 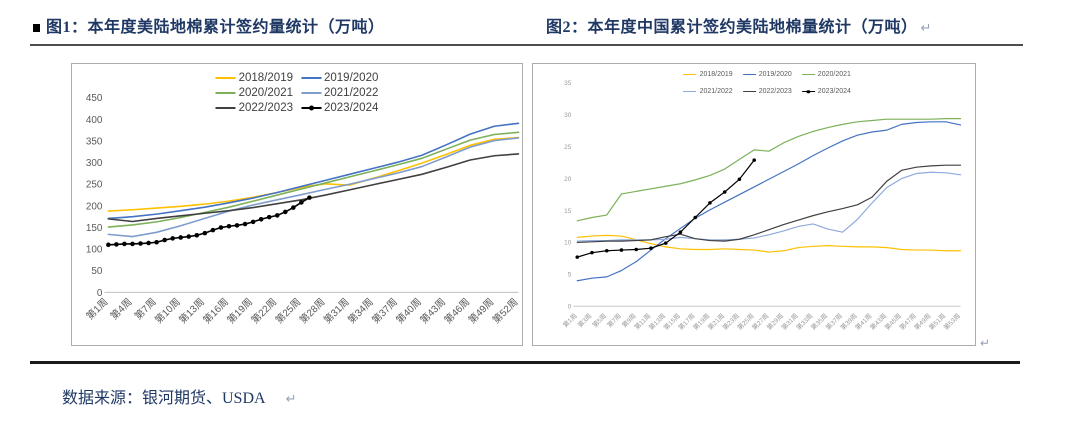 I want to click on series-line-2020/2021, so click(x=313, y=179).